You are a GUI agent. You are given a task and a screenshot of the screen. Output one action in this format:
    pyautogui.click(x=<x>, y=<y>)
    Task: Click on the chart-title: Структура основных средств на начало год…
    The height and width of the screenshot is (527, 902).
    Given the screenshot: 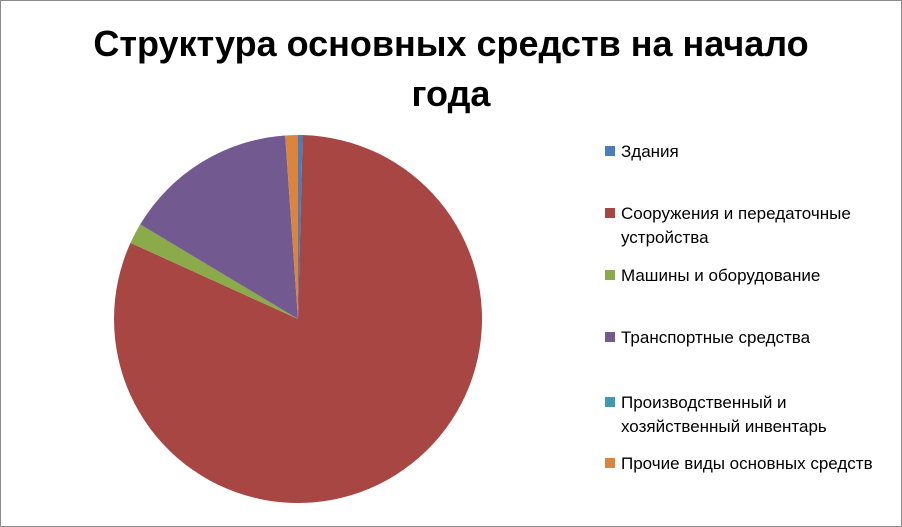 What is the action you would take?
    pyautogui.click(x=451, y=68)
    